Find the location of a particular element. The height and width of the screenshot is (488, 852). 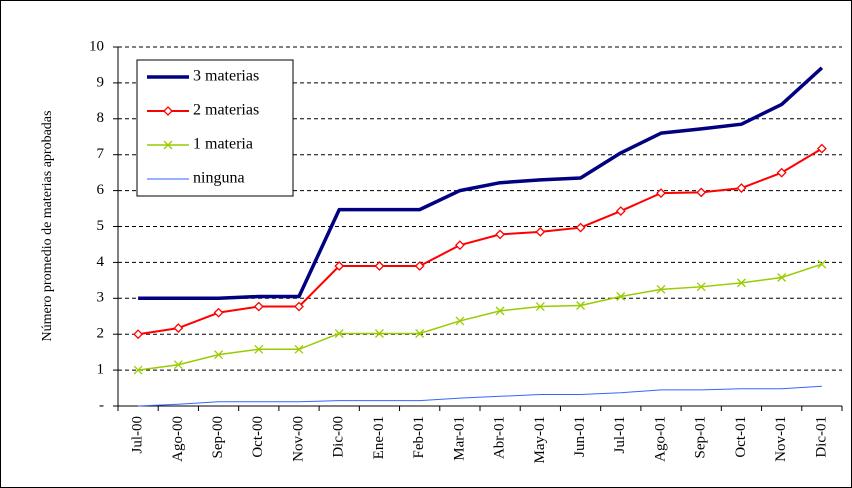

legend-label: 2 materias is located at coordinates (226, 110).